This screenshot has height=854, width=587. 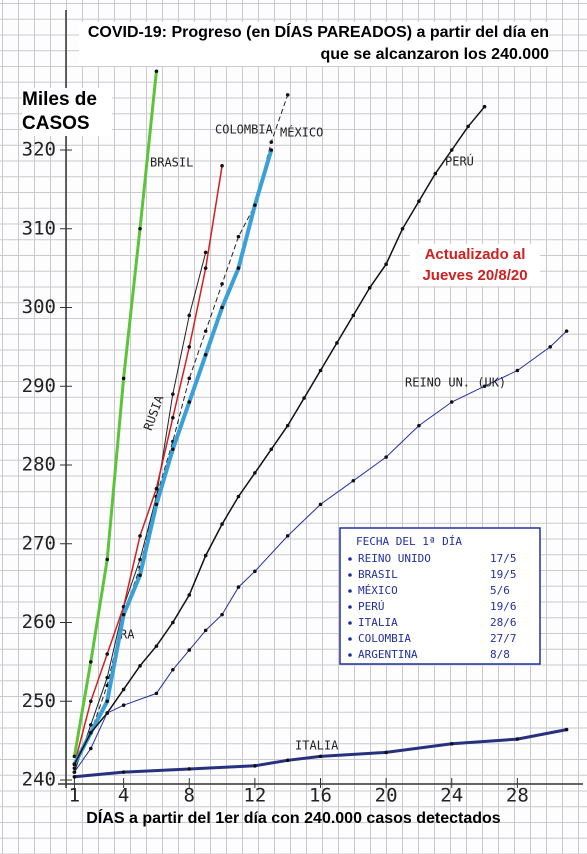 I want to click on legend-name: ARGENTINA, so click(x=388, y=654).